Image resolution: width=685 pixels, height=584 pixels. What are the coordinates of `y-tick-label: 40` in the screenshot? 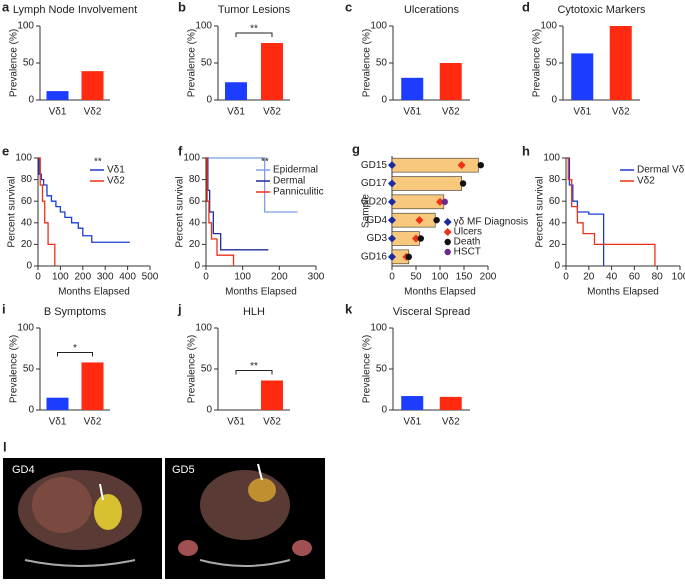 It's located at (195, 222).